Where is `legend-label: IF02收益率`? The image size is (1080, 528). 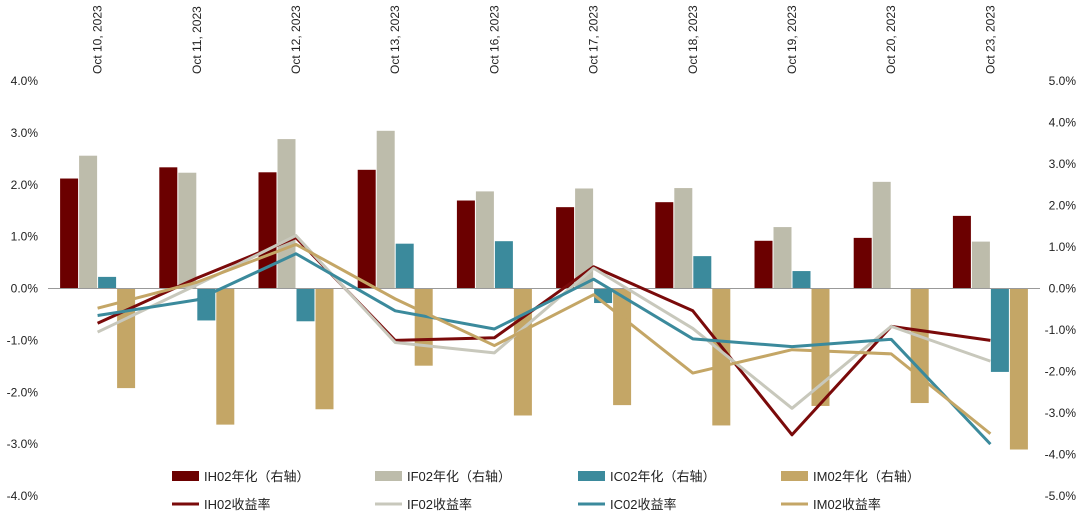 legend-label: IF02收益率 is located at coordinates (439, 504).